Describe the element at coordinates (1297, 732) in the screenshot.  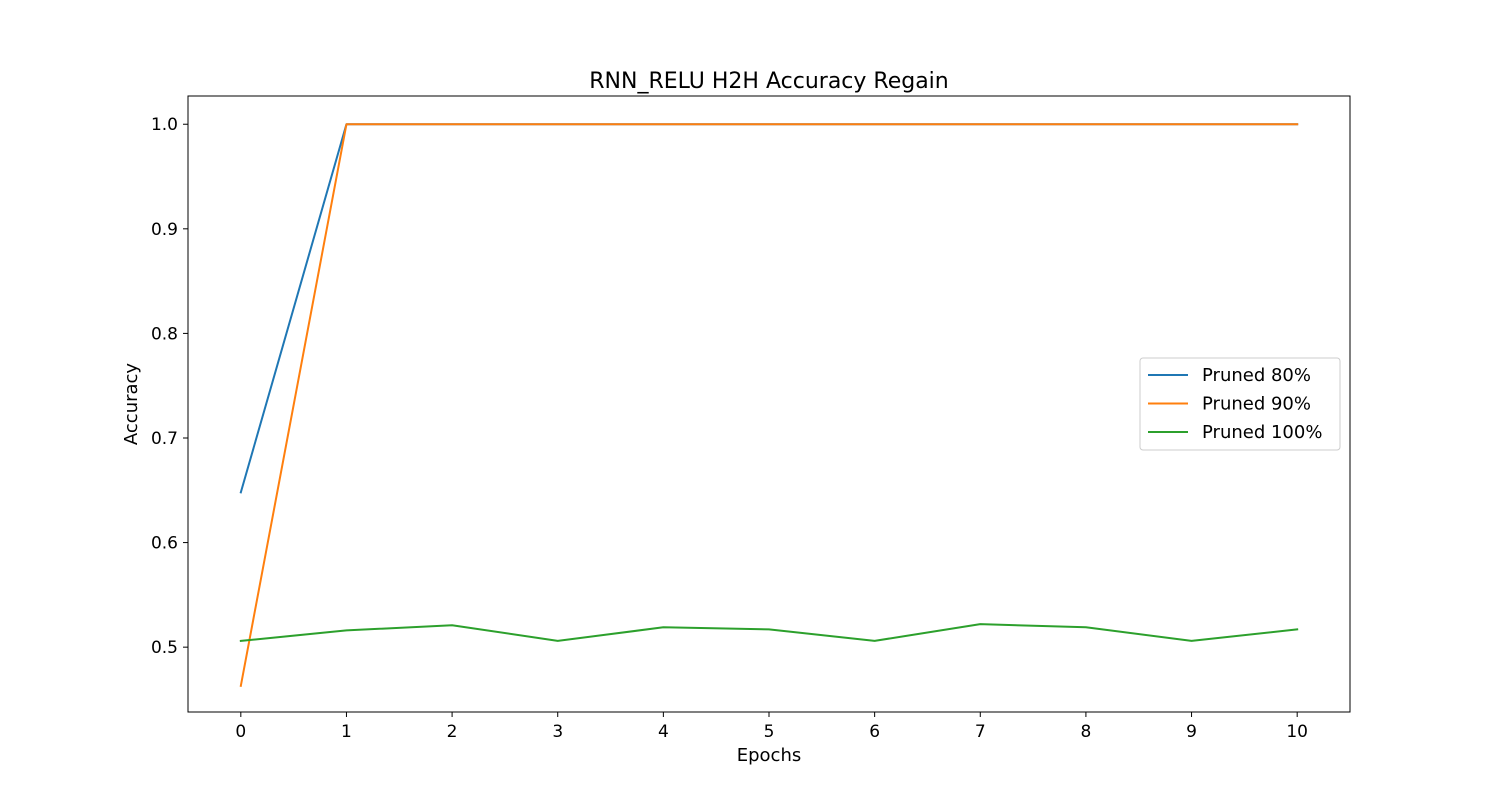
I see `x-tick-label: 10` at that location.